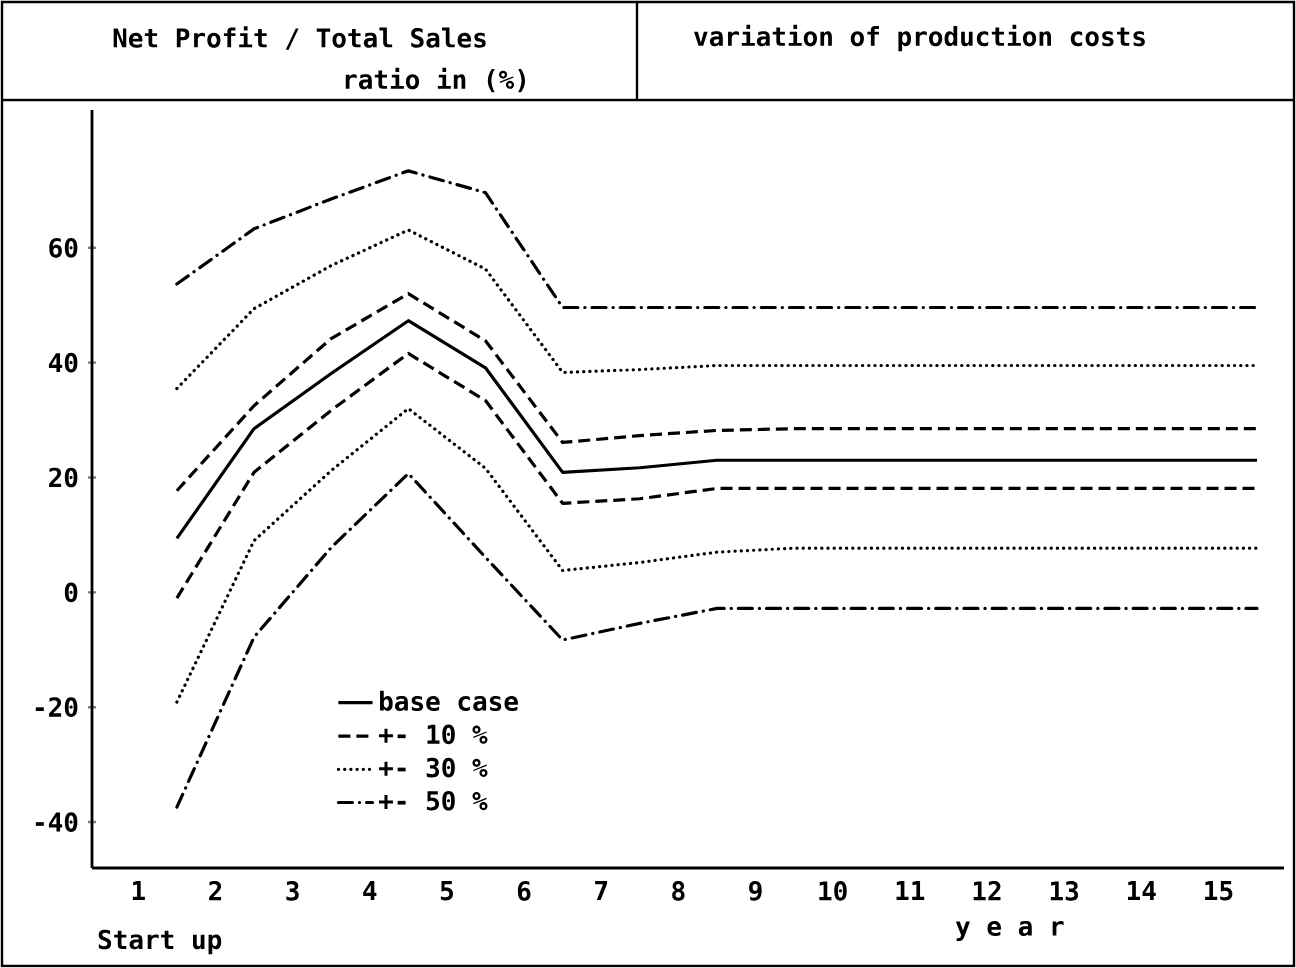 The height and width of the screenshot is (968, 1296). Describe the element at coordinates (524, 891) in the screenshot. I see `x-tick-label: 6` at that location.